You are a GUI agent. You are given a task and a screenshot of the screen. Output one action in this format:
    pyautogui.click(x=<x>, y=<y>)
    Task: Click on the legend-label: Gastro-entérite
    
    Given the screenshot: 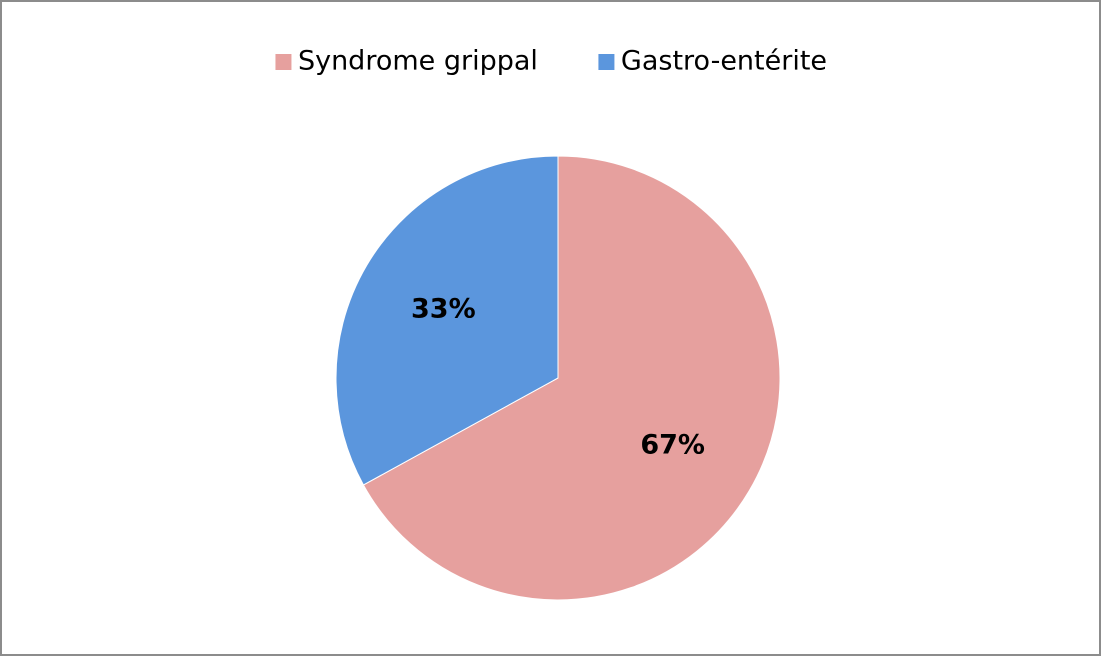 What is the action you would take?
    pyautogui.click(x=724, y=61)
    